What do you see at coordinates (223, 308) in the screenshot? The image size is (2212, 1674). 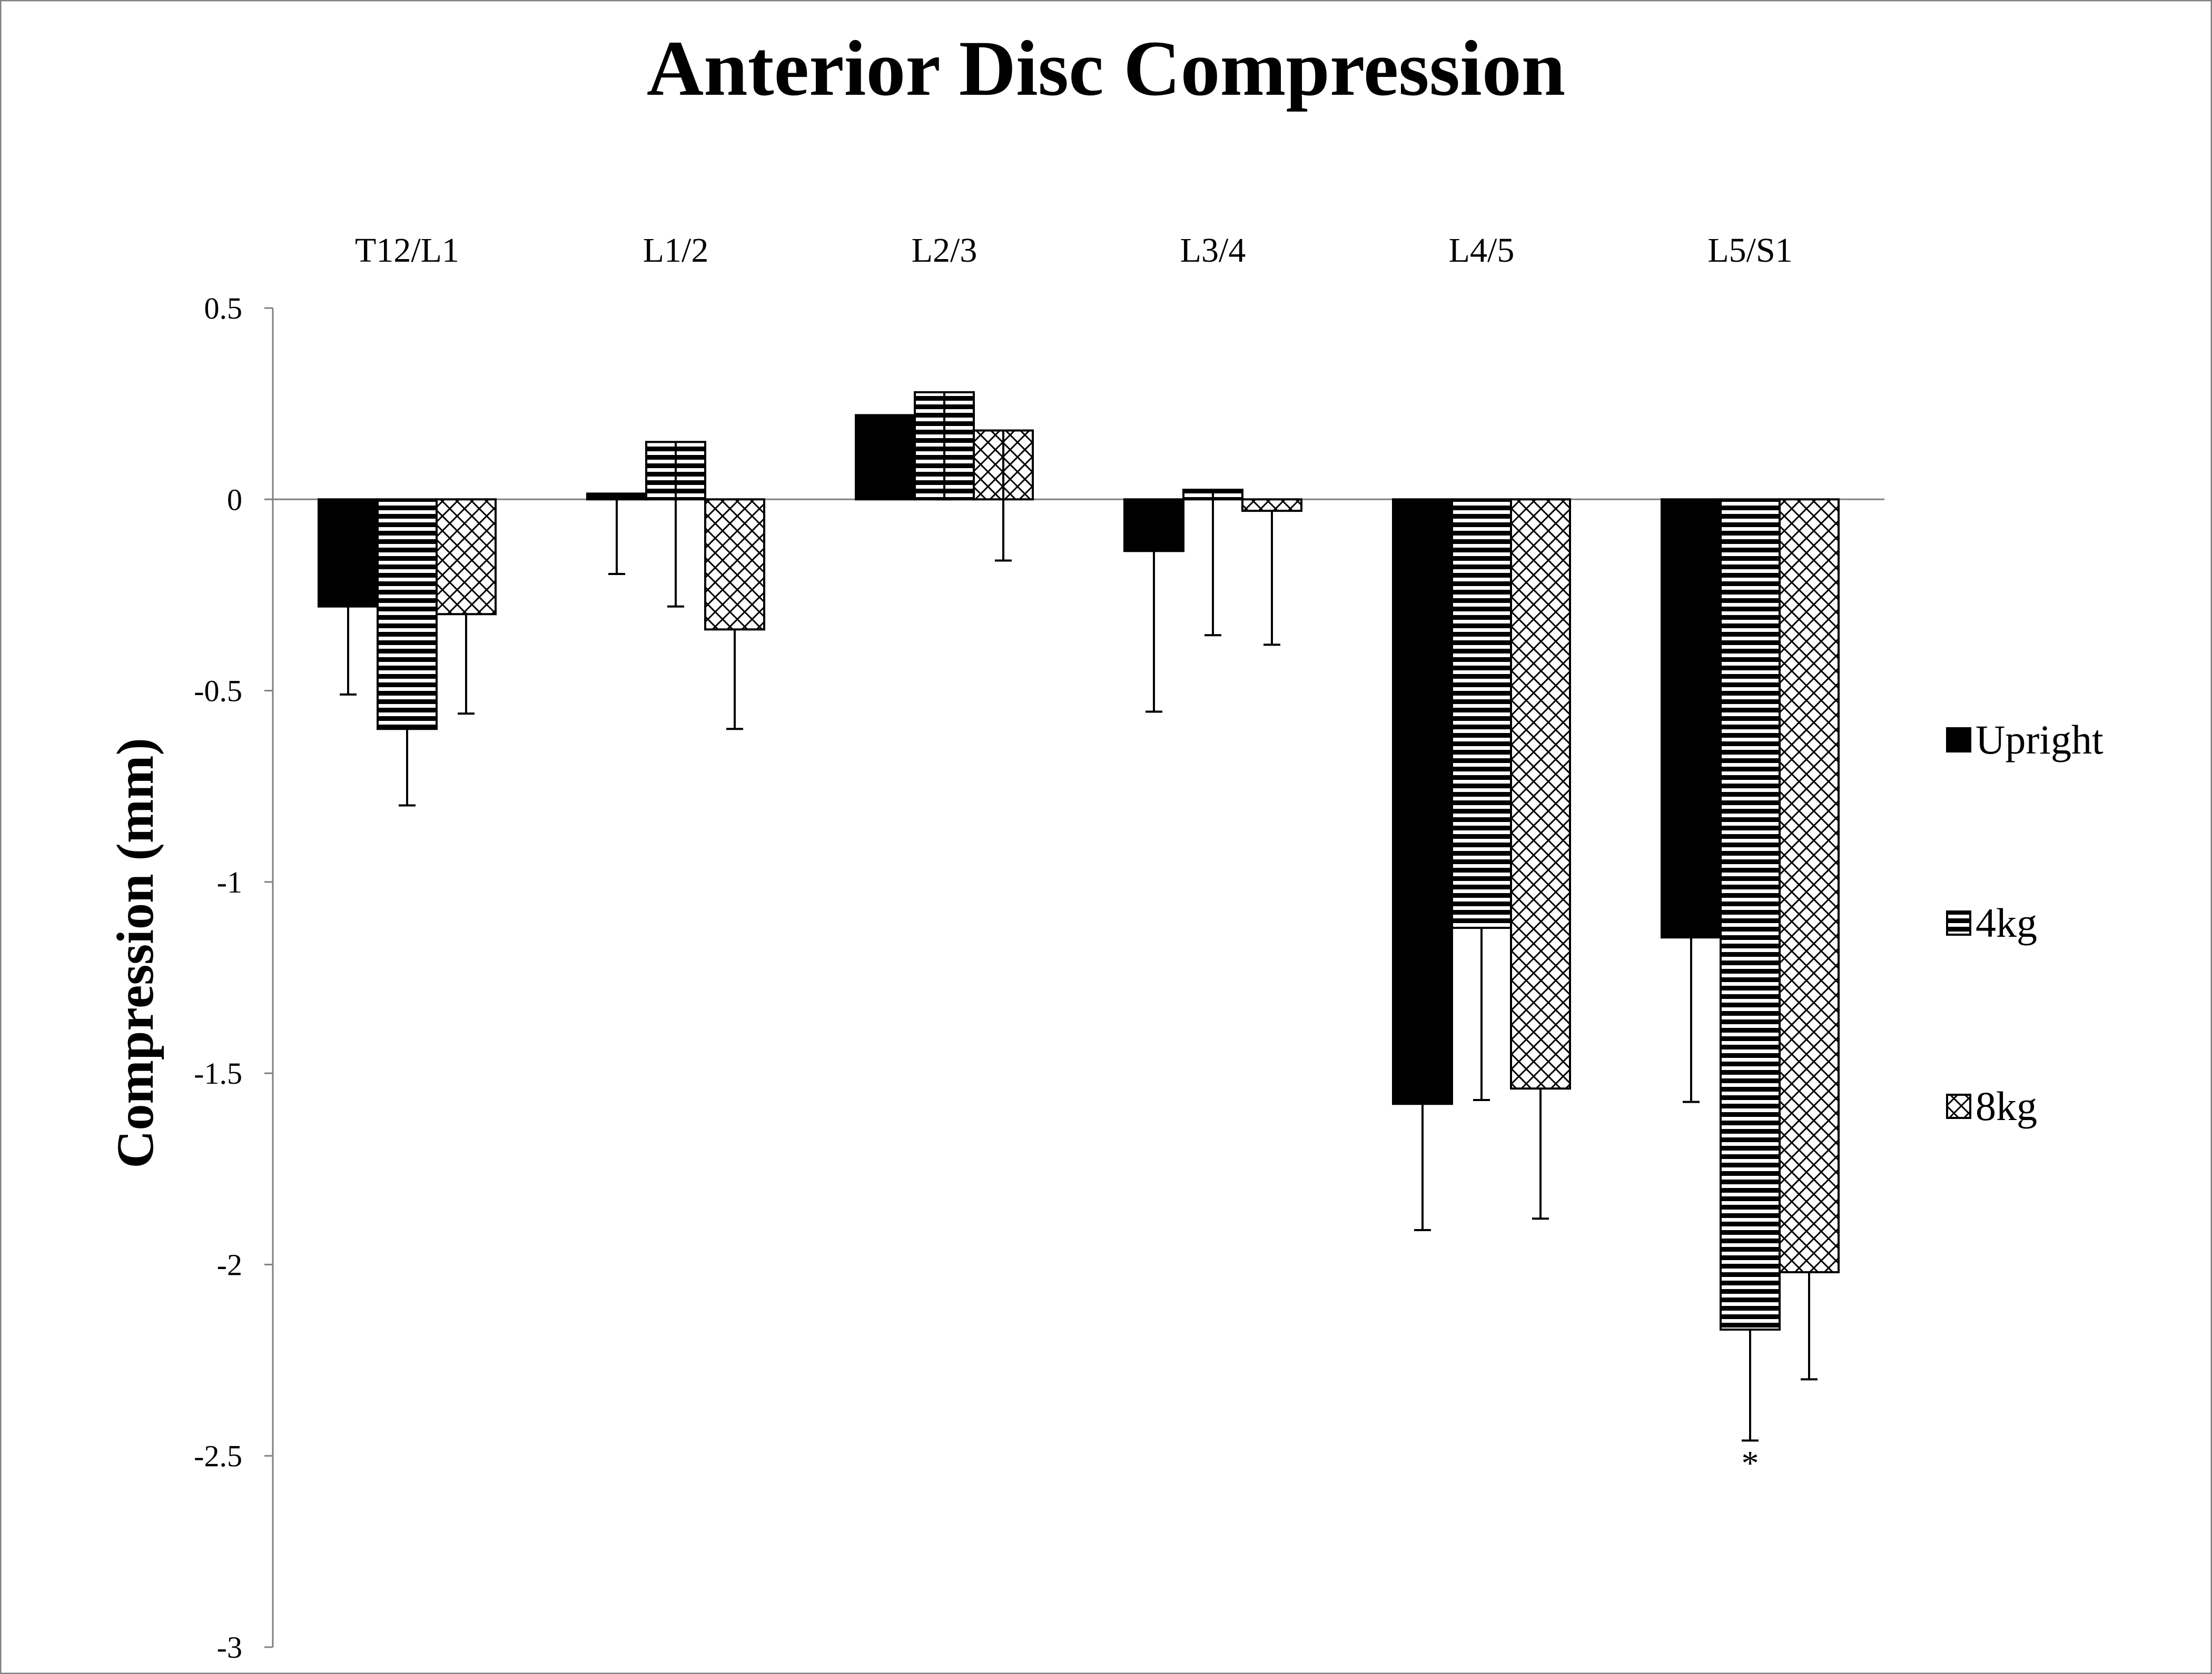 I see `y-tick-label: 0.5` at bounding box center [223, 308].